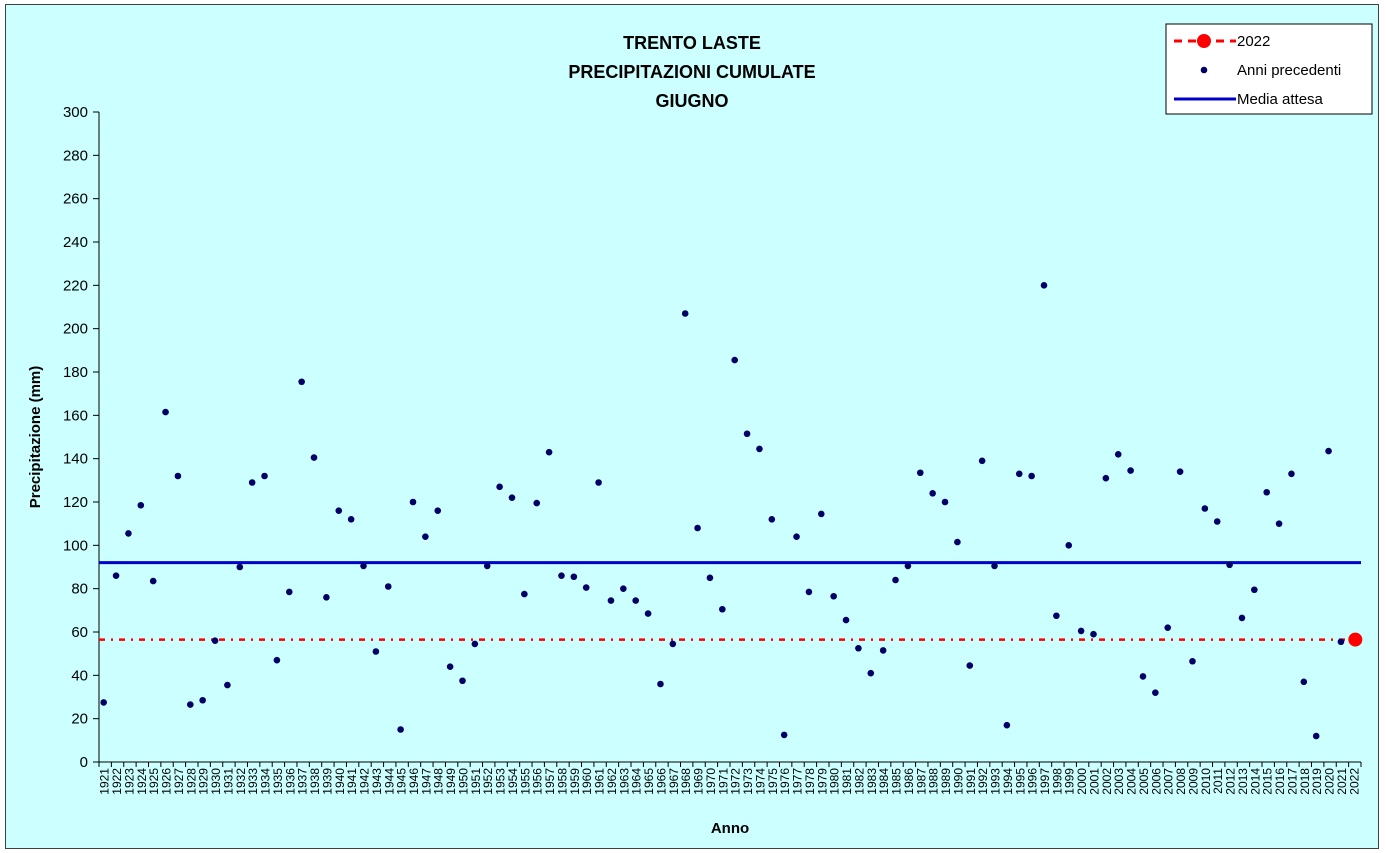 Image resolution: width=1386 pixels, height=853 pixels. I want to click on x-tick-label: 1928, so click(191, 781).